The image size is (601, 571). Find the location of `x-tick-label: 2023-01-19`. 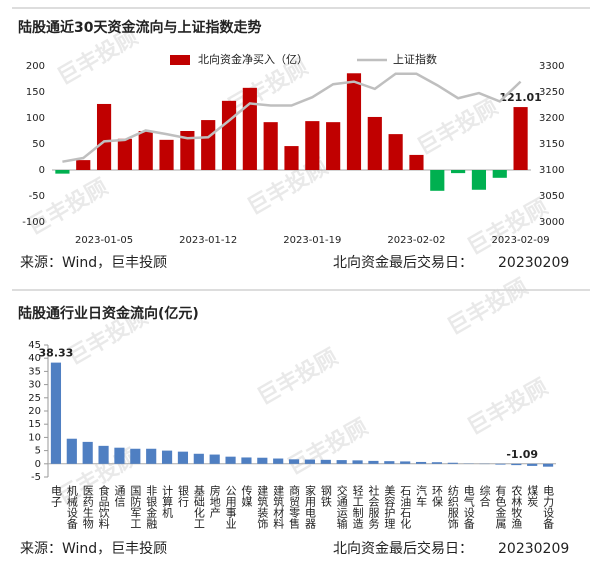

x-tick-label: 2023-01-19 is located at coordinates (312, 240).